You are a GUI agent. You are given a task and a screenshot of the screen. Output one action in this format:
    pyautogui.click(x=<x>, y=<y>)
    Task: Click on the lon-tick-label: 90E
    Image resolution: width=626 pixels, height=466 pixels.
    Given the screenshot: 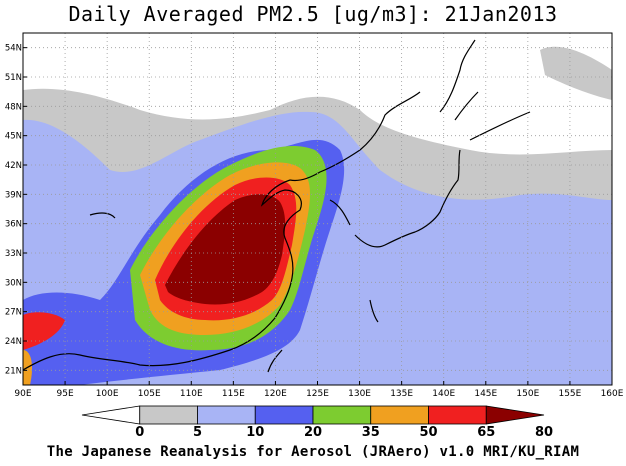 What is the action you would take?
    pyautogui.click(x=22, y=394)
    